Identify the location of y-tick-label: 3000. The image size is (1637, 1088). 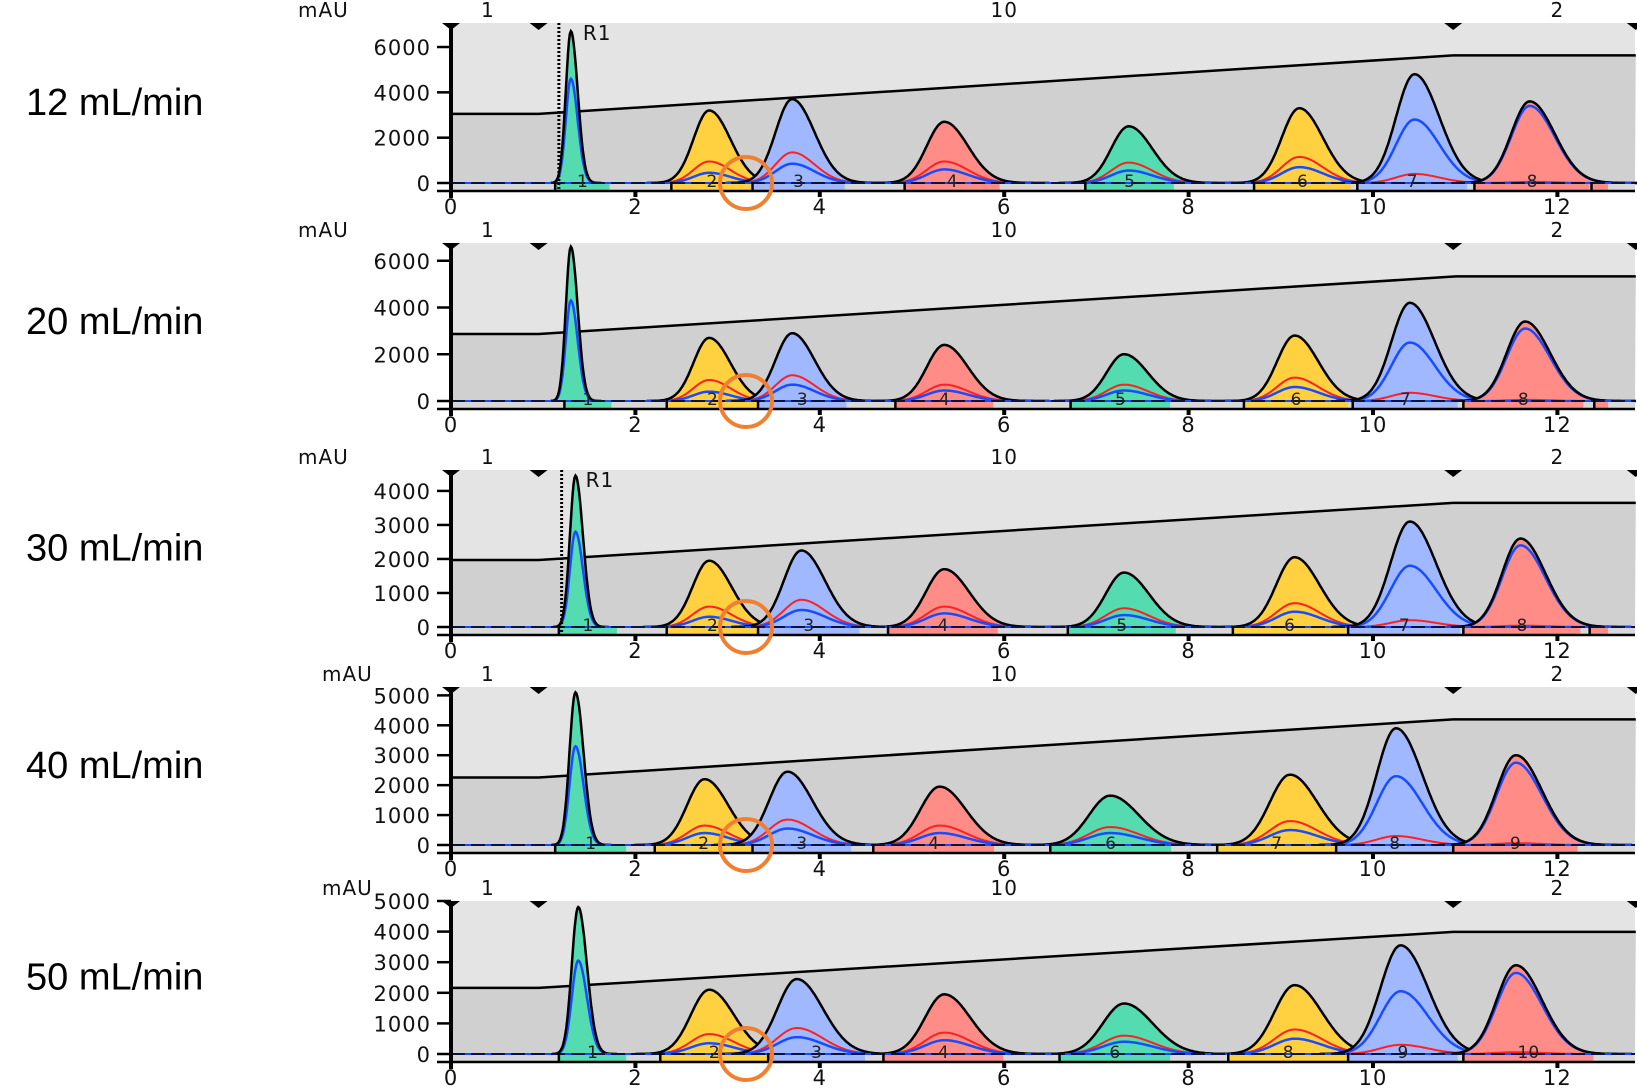
(402, 756).